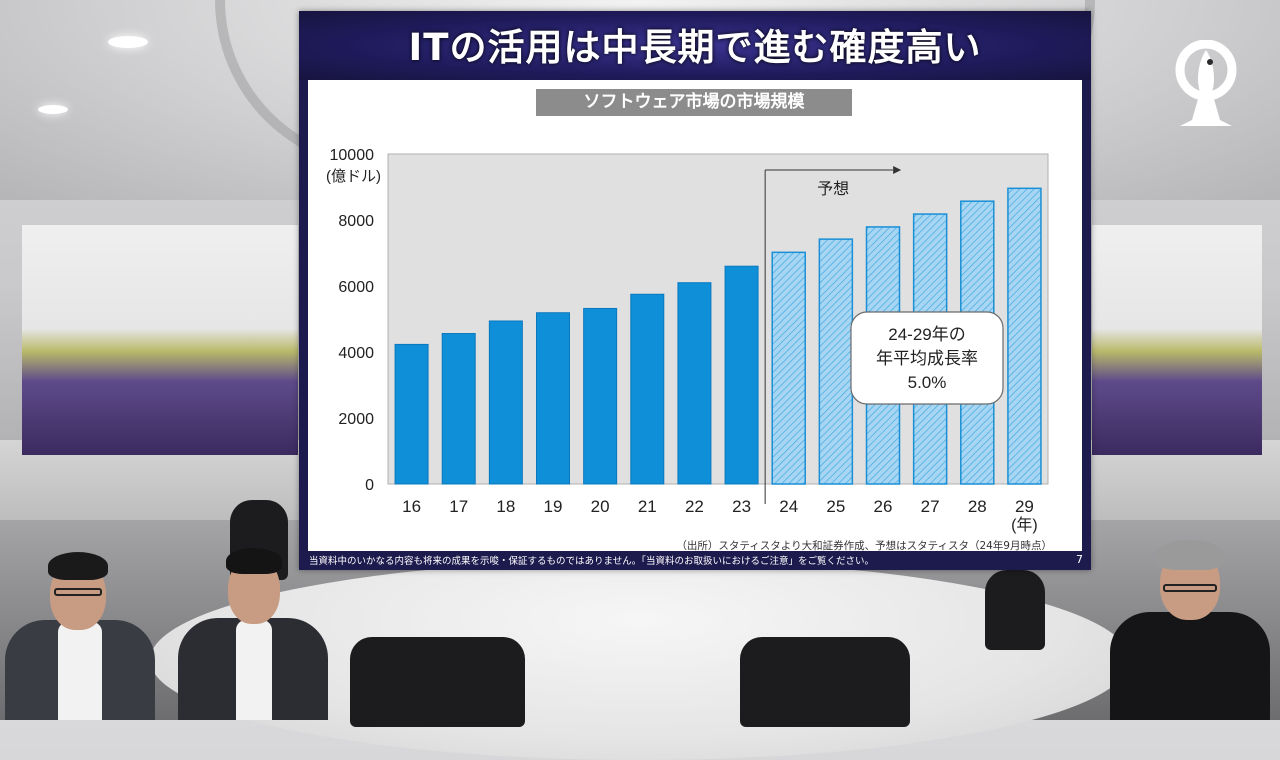 This screenshot has height=760, width=1280. What do you see at coordinates (883, 506) in the screenshot?
I see `x-tick-label: 26` at bounding box center [883, 506].